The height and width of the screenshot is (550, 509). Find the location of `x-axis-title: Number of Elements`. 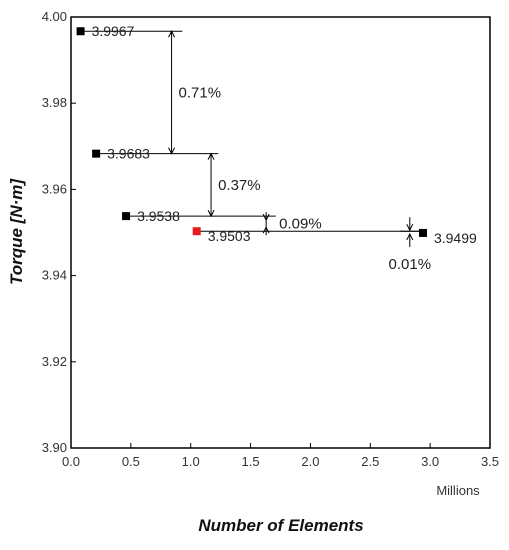

x-axis-title: Number of Elements is located at coordinates (280, 525).